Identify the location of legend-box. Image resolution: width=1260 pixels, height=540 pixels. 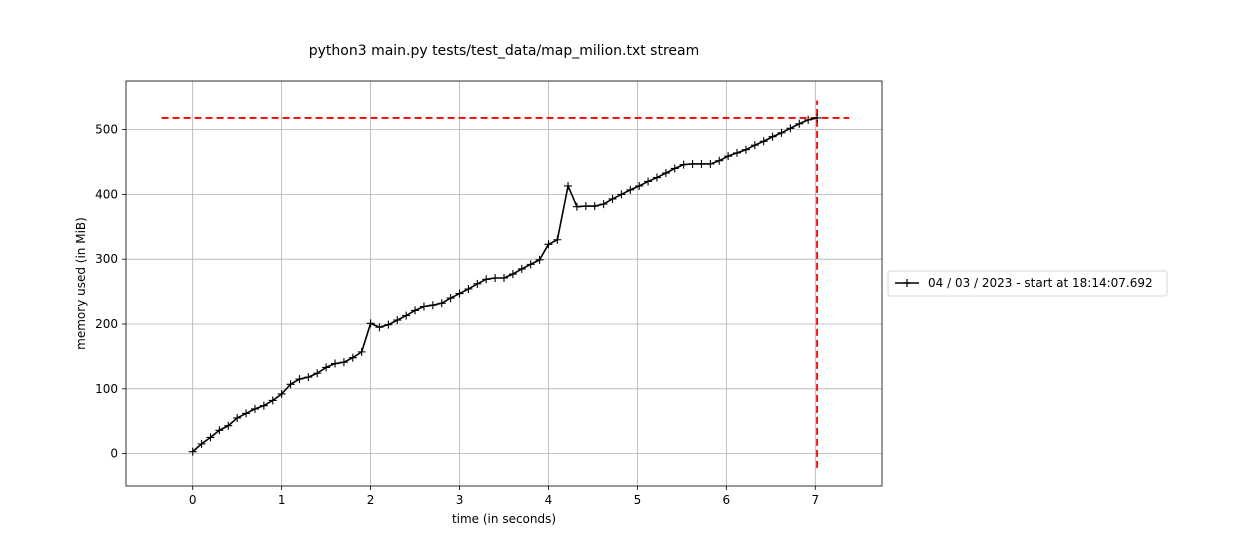
(1027, 283).